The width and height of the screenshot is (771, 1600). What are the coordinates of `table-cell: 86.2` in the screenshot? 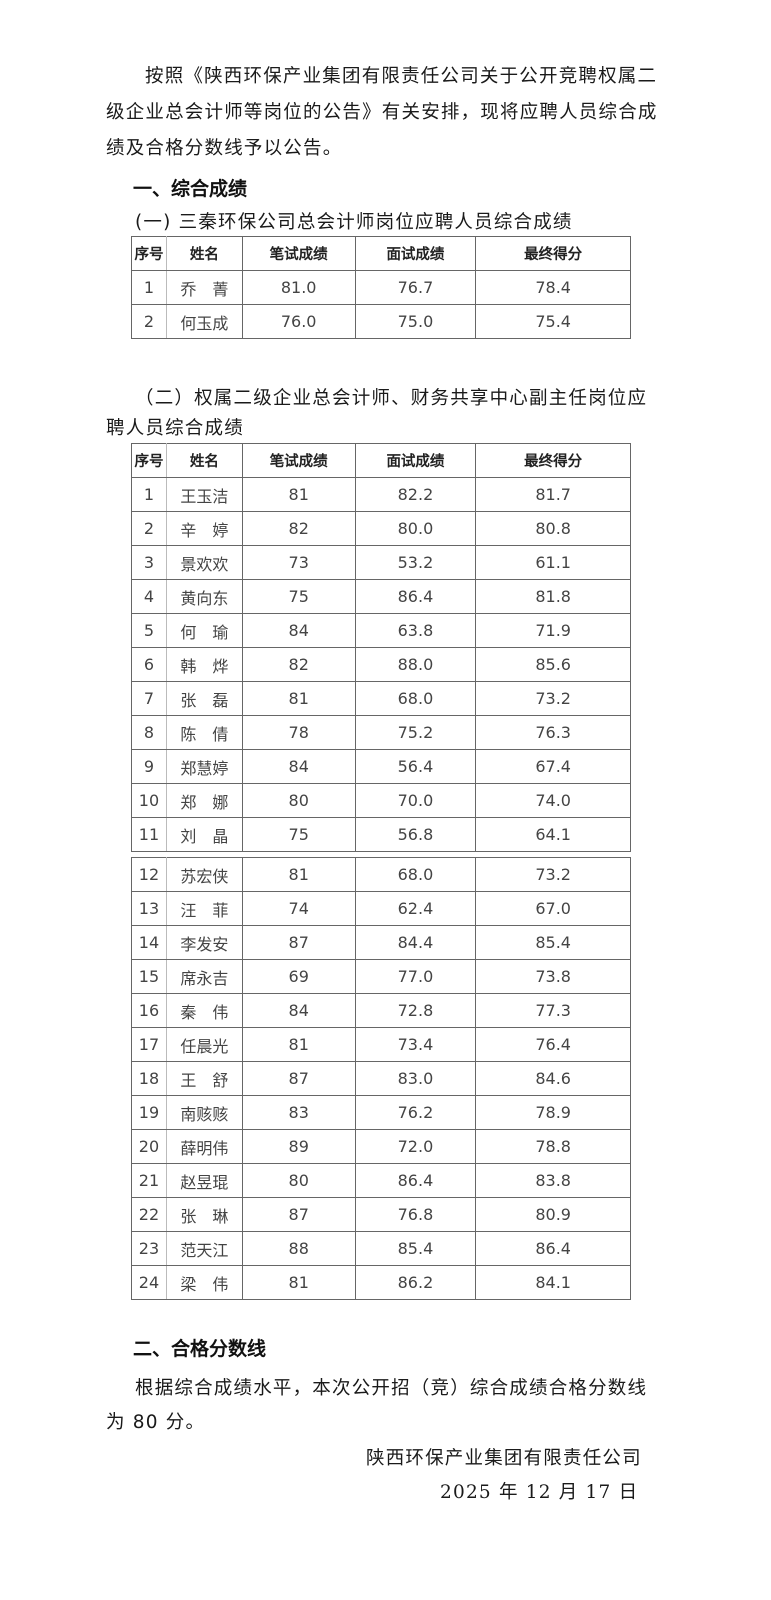 It's located at (415, 1282).